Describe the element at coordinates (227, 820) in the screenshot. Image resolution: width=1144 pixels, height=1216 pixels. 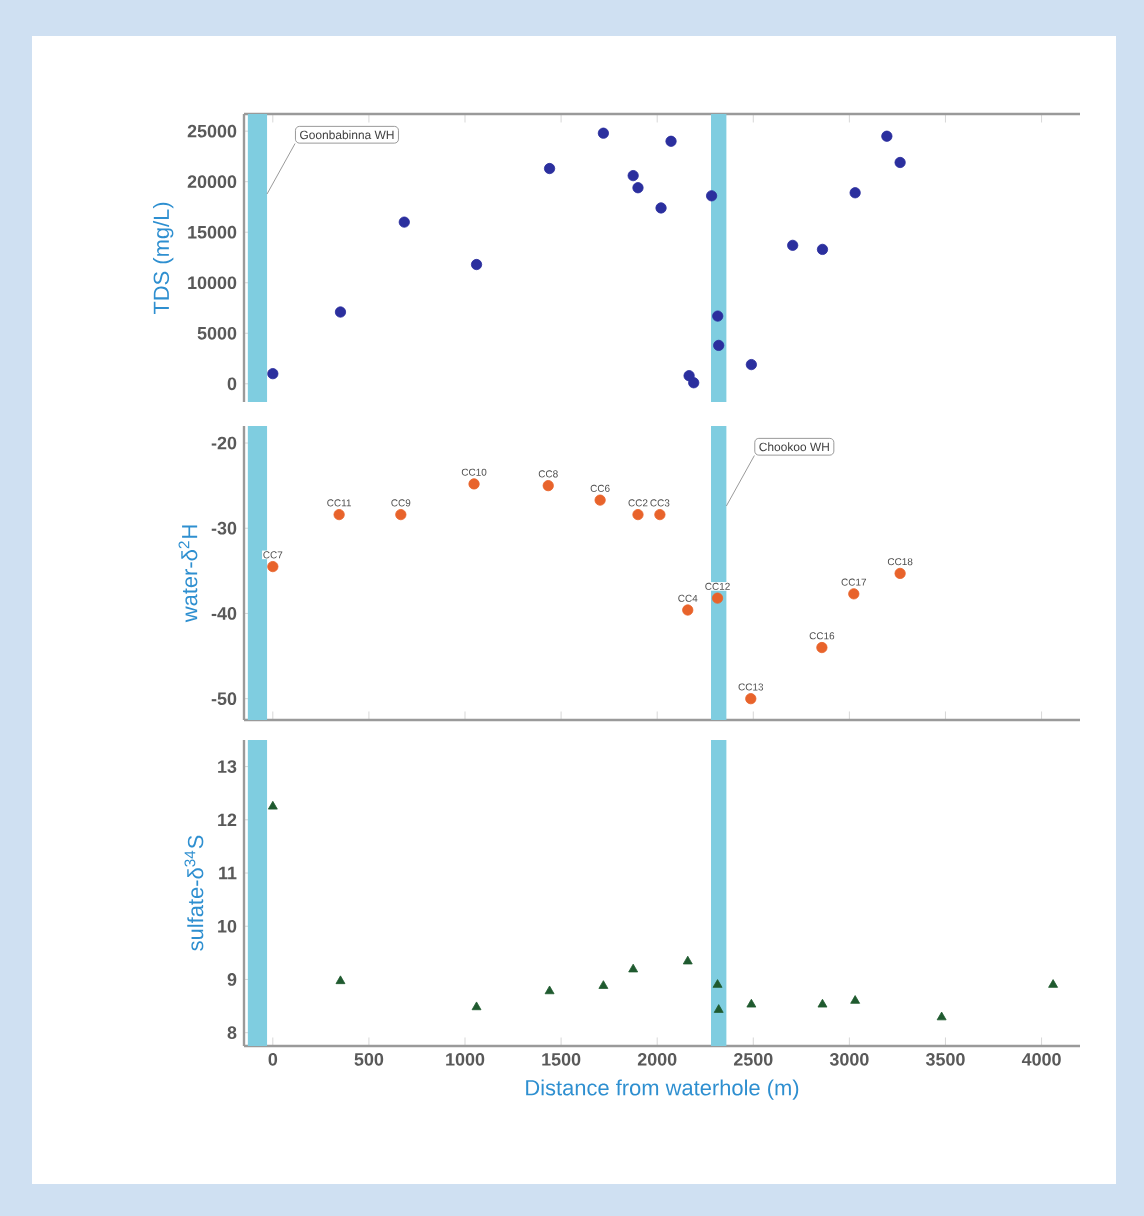
I see `y-tick-label: 12` at that location.